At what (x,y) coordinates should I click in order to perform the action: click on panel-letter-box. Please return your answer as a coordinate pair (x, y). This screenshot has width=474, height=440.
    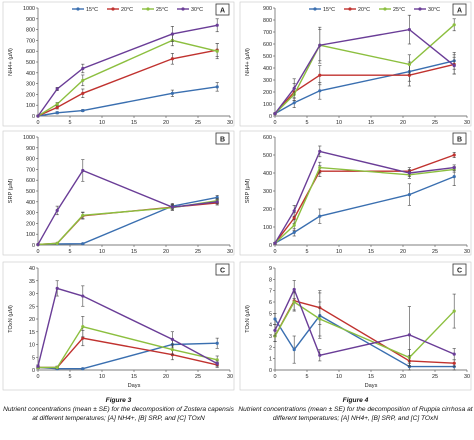
    Looking at the image, I should click on (459, 269).